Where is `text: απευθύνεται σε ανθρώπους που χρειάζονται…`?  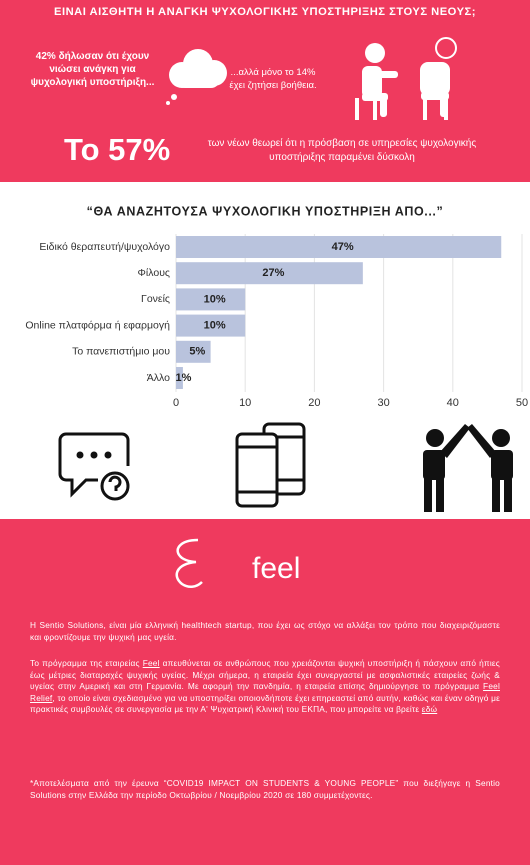 text: απευθύνεται σε ανθρώπους που χρειάζονται… is located at coordinates (265, 674).